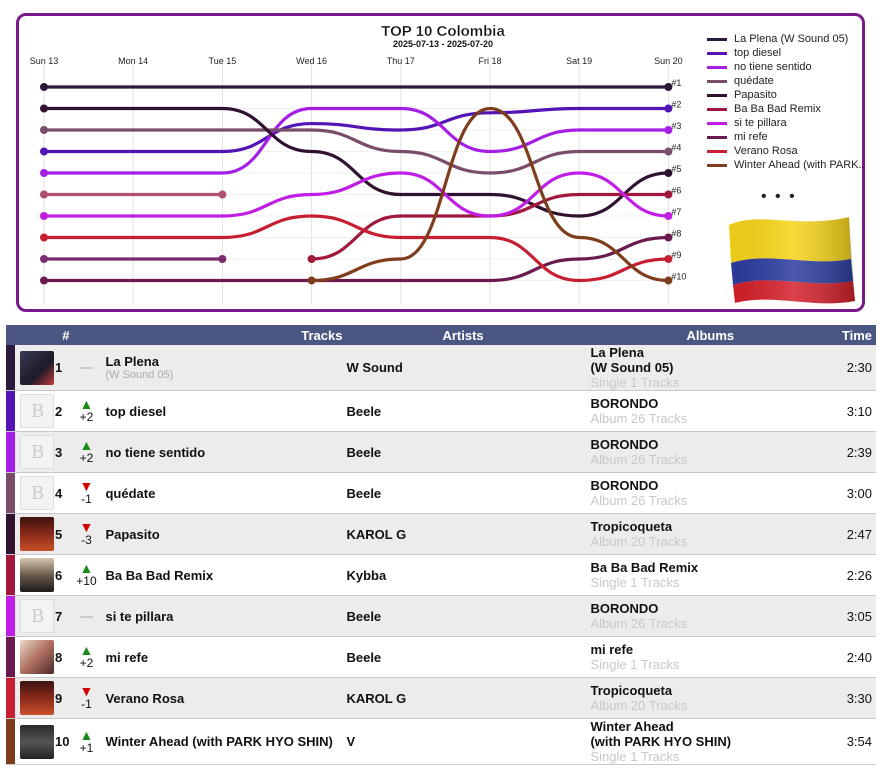  What do you see at coordinates (843, 335) in the screenshot?
I see `header-time: Time` at bounding box center [843, 335].